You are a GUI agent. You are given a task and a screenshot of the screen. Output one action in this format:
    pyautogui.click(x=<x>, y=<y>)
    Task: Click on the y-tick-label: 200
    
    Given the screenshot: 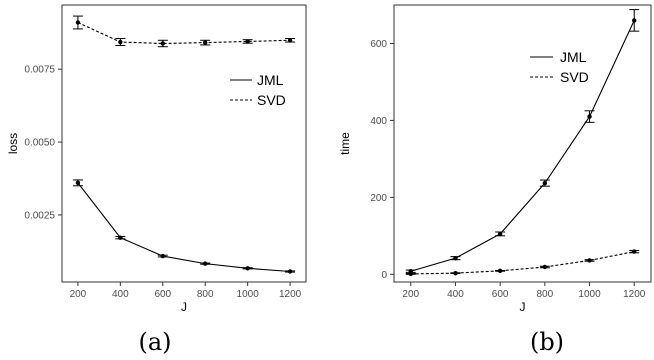 What is the action you would take?
    pyautogui.click(x=378, y=198)
    